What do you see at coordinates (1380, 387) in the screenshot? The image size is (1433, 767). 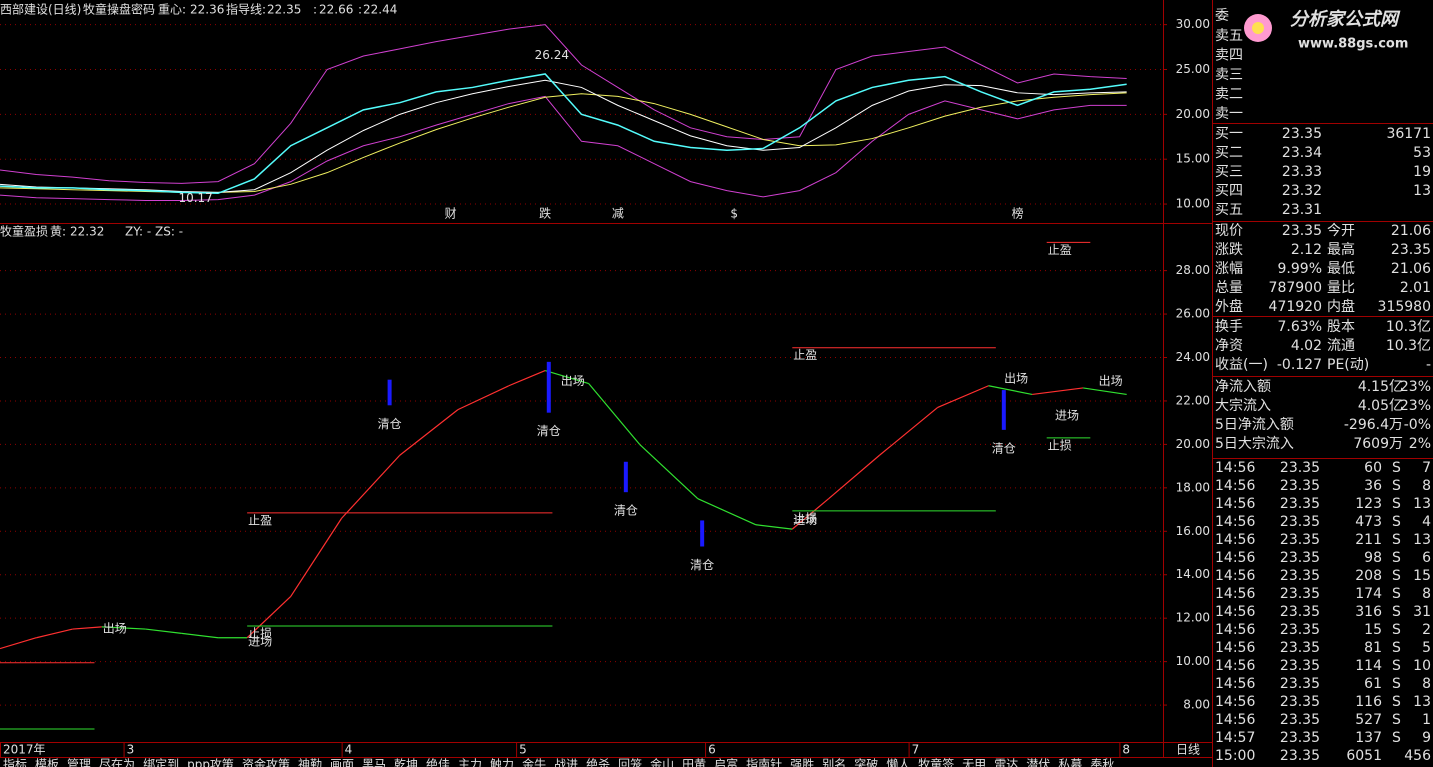 I see `flow-value: 4.15亿` at bounding box center [1380, 387].